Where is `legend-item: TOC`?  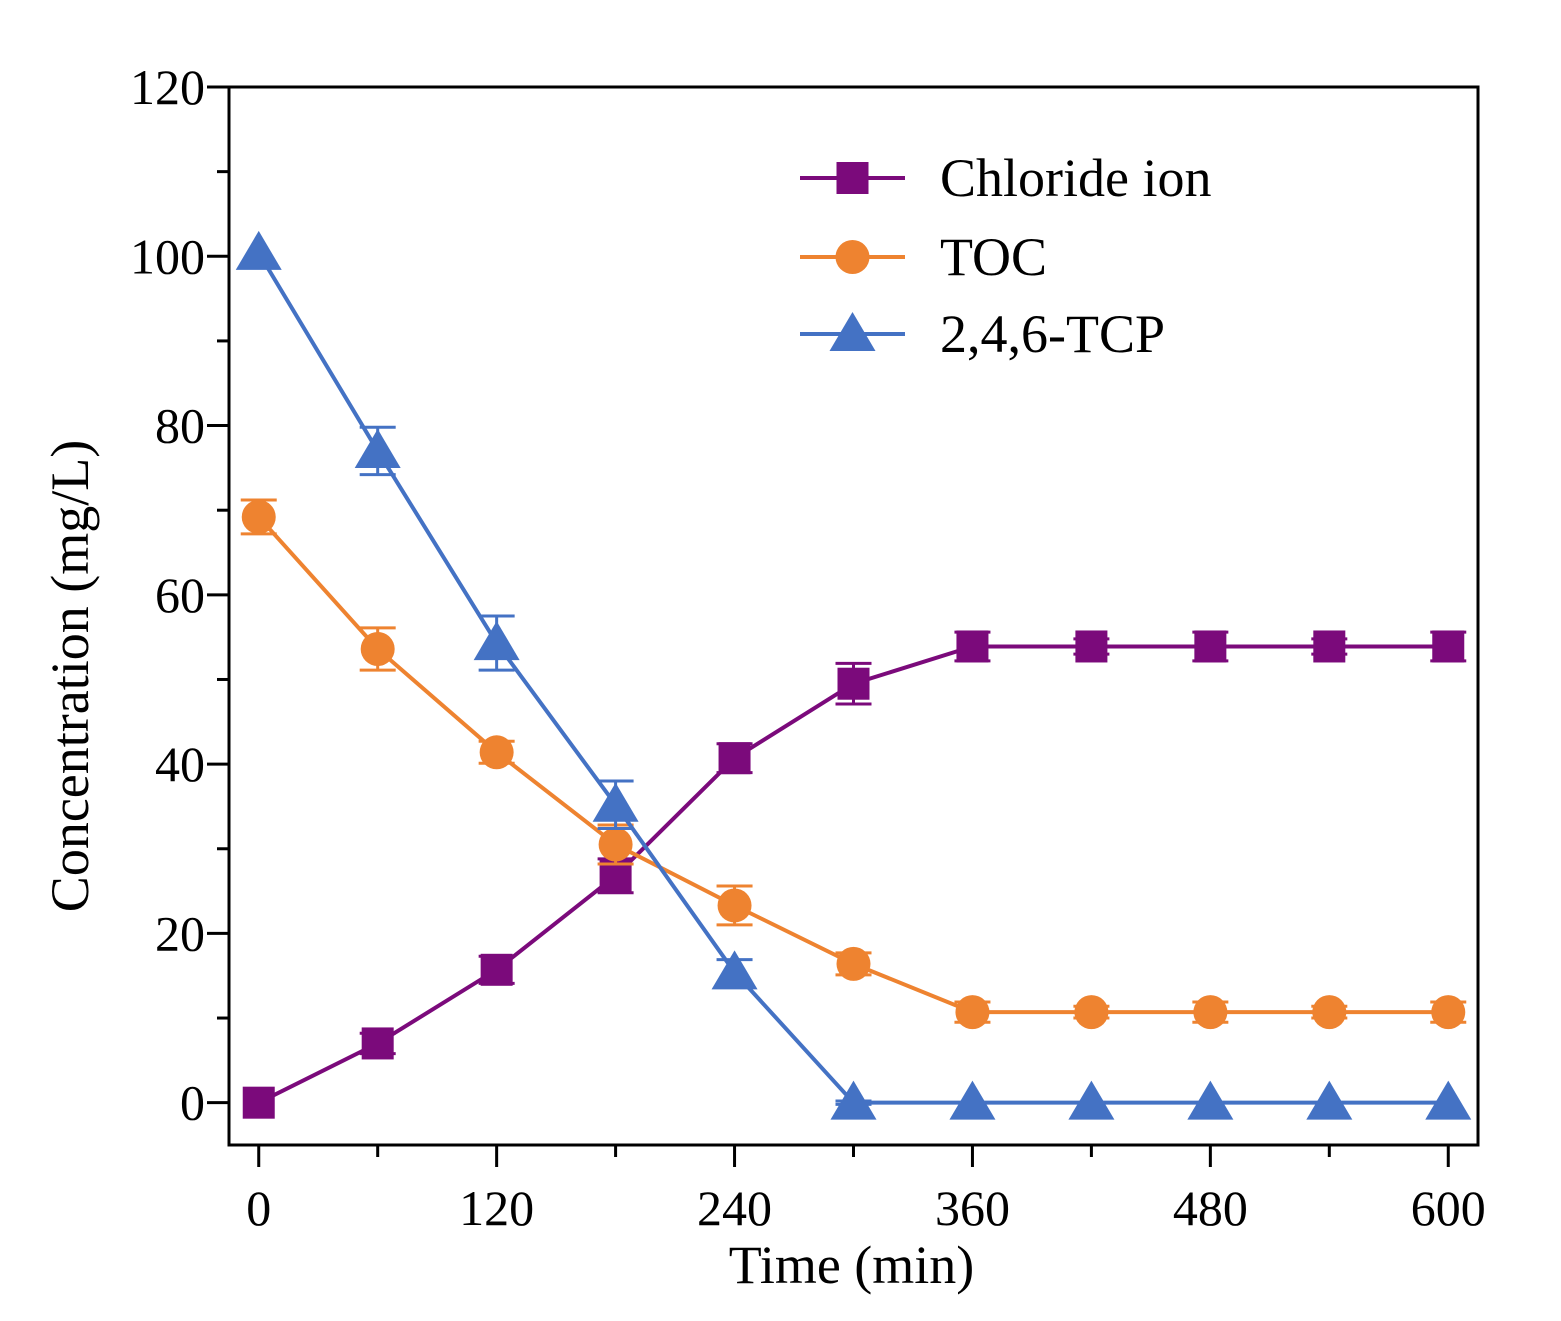
legend-item: TOC is located at coordinates (923, 257).